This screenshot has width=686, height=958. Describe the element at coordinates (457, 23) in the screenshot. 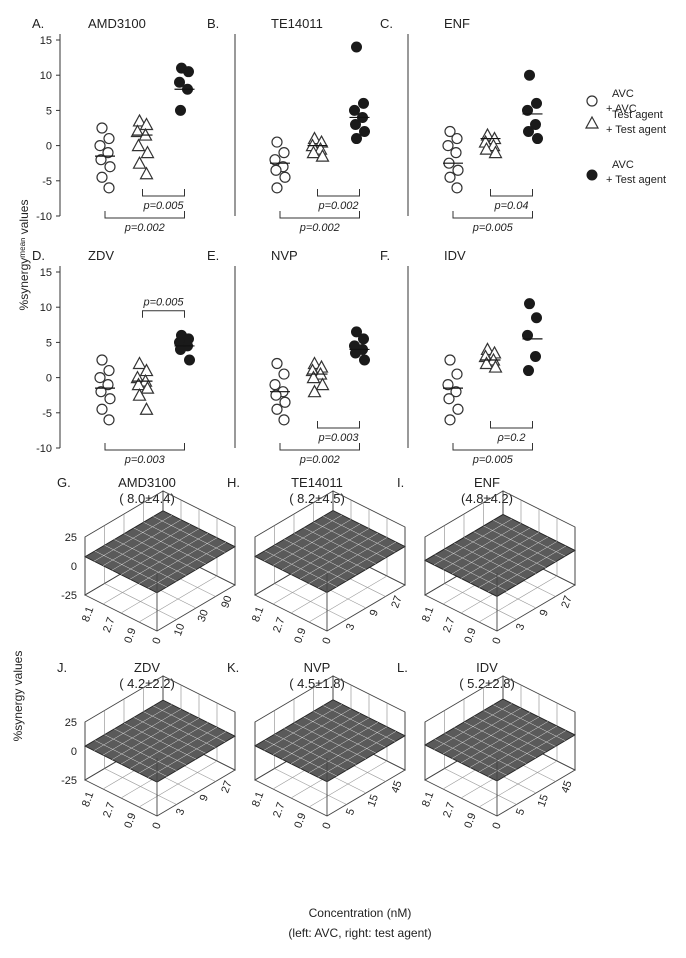

I see `panel-title: ENF` at that location.